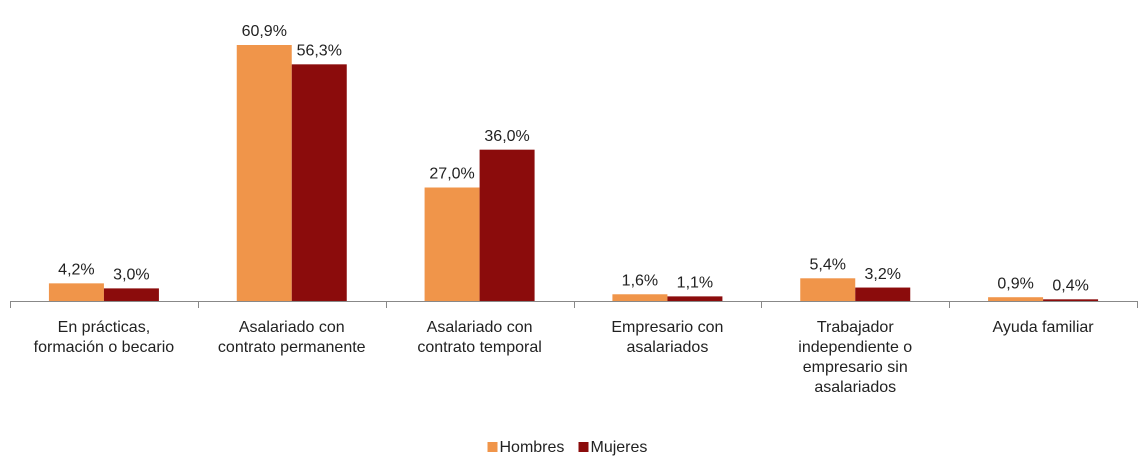  What do you see at coordinates (76, 270) in the screenshot?
I see `data-label: 4,2%` at bounding box center [76, 270].